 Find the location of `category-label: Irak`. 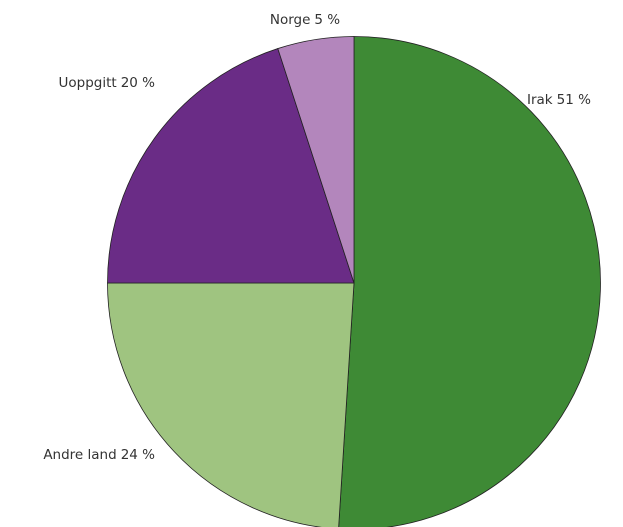

category-label: Irak is located at coordinates (540, 100).